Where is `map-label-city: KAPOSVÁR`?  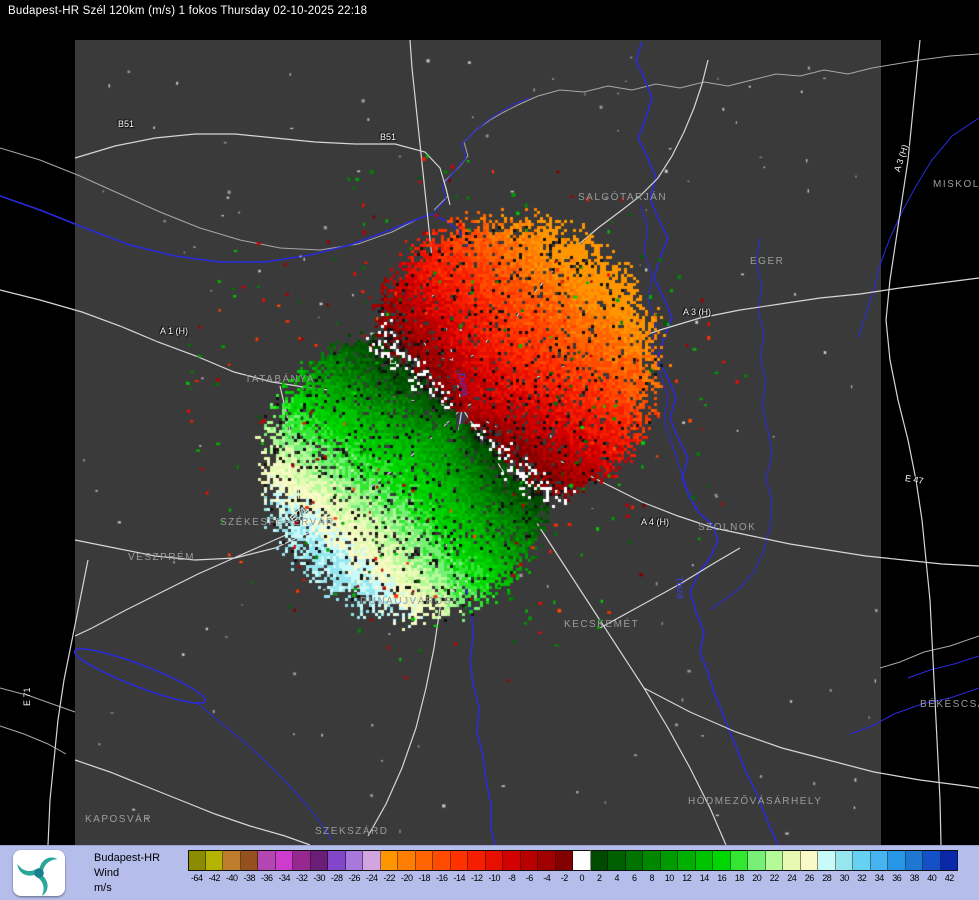 map-label-city: KAPOSVÁR is located at coordinates (119, 819).